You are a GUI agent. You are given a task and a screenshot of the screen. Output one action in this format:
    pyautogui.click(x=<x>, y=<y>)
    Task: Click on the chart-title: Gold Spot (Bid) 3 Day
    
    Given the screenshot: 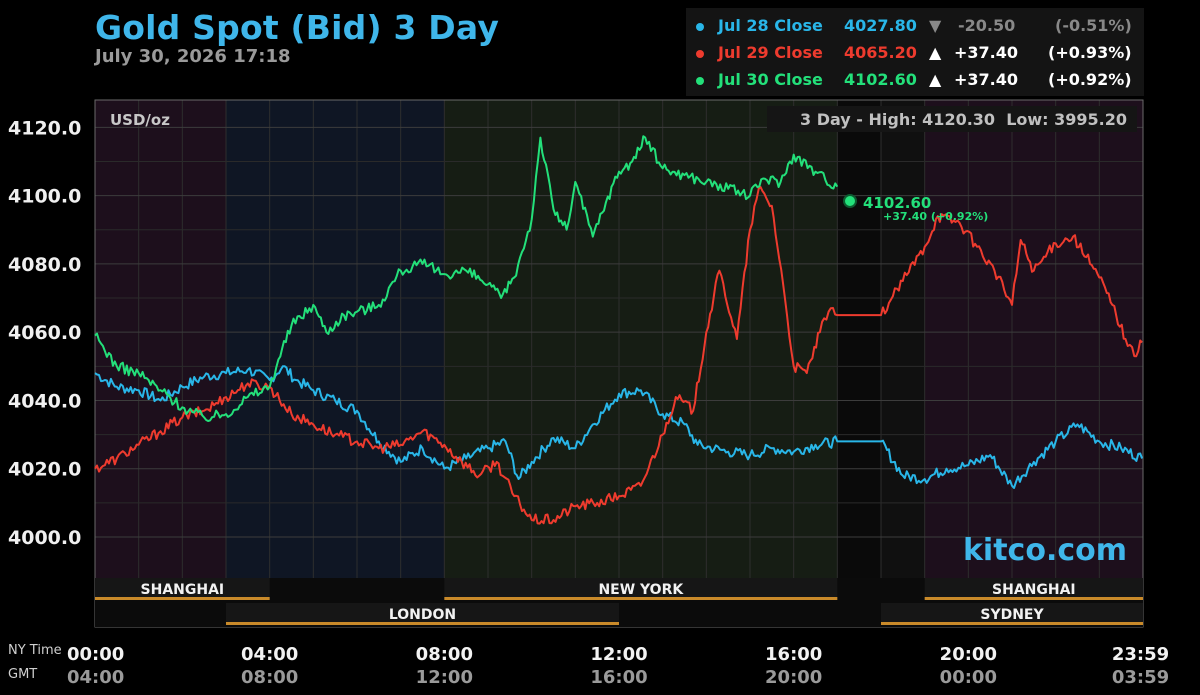 What is the action you would take?
    pyautogui.click(x=297, y=27)
    